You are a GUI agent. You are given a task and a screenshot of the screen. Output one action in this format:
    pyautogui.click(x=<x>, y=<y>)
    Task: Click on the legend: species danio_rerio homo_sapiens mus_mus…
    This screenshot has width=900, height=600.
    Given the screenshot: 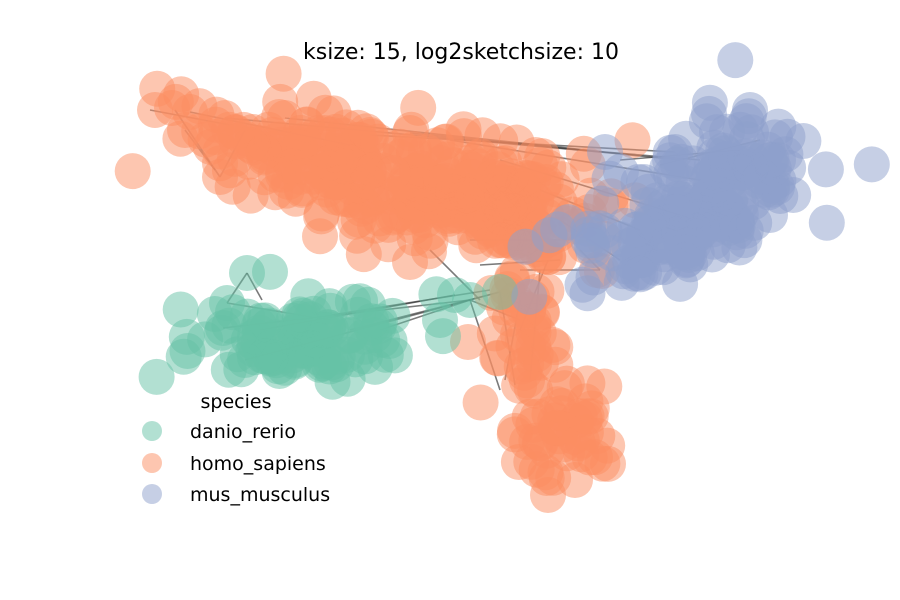 What is the action you would take?
    pyautogui.click(x=236, y=448)
    